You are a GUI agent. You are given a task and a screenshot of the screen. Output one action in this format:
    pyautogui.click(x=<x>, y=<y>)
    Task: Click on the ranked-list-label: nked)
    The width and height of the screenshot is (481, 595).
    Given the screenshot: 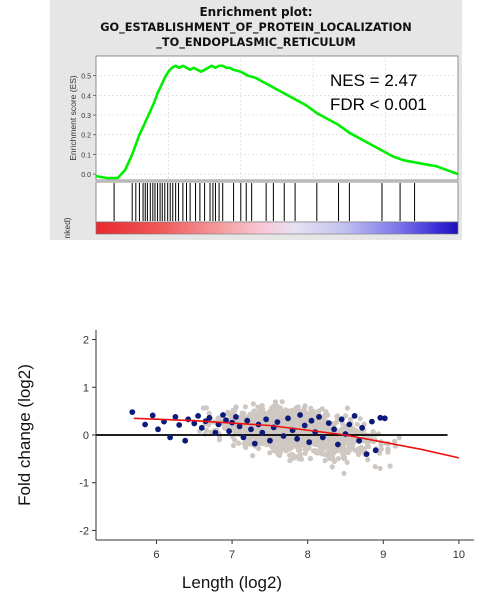 What is the action you would take?
    pyautogui.click(x=67, y=227)
    